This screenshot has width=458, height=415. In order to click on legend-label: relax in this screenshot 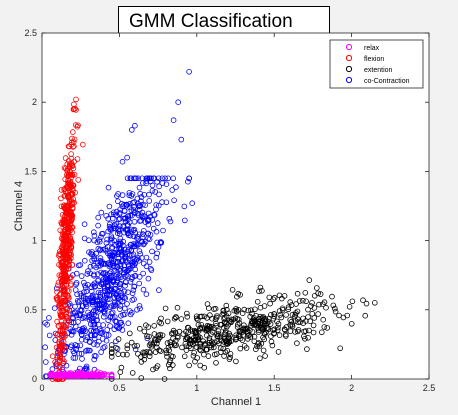, I will do `click(372, 48)`.